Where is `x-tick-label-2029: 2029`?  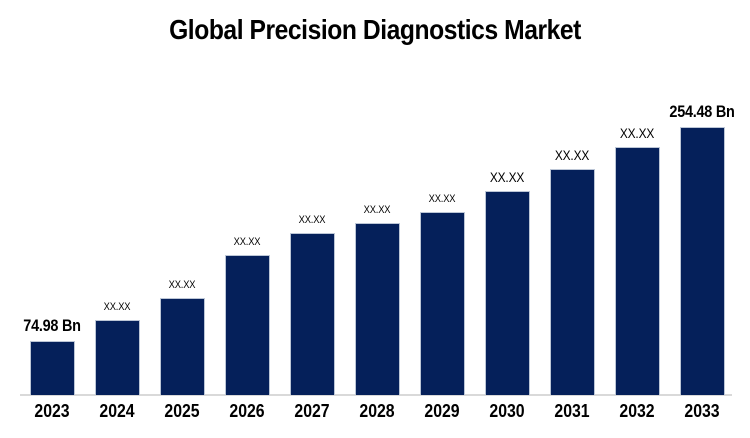
x-tick-label-2029: 2029 is located at coordinates (442, 411).